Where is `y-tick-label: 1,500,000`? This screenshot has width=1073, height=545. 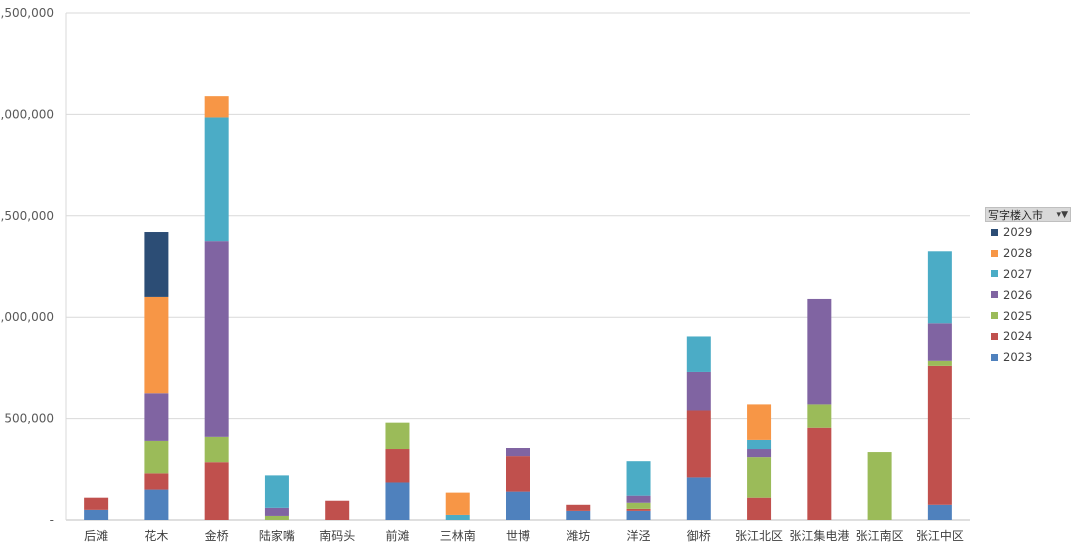
y-tick-label: 1,500,000 is located at coordinates (27, 216).